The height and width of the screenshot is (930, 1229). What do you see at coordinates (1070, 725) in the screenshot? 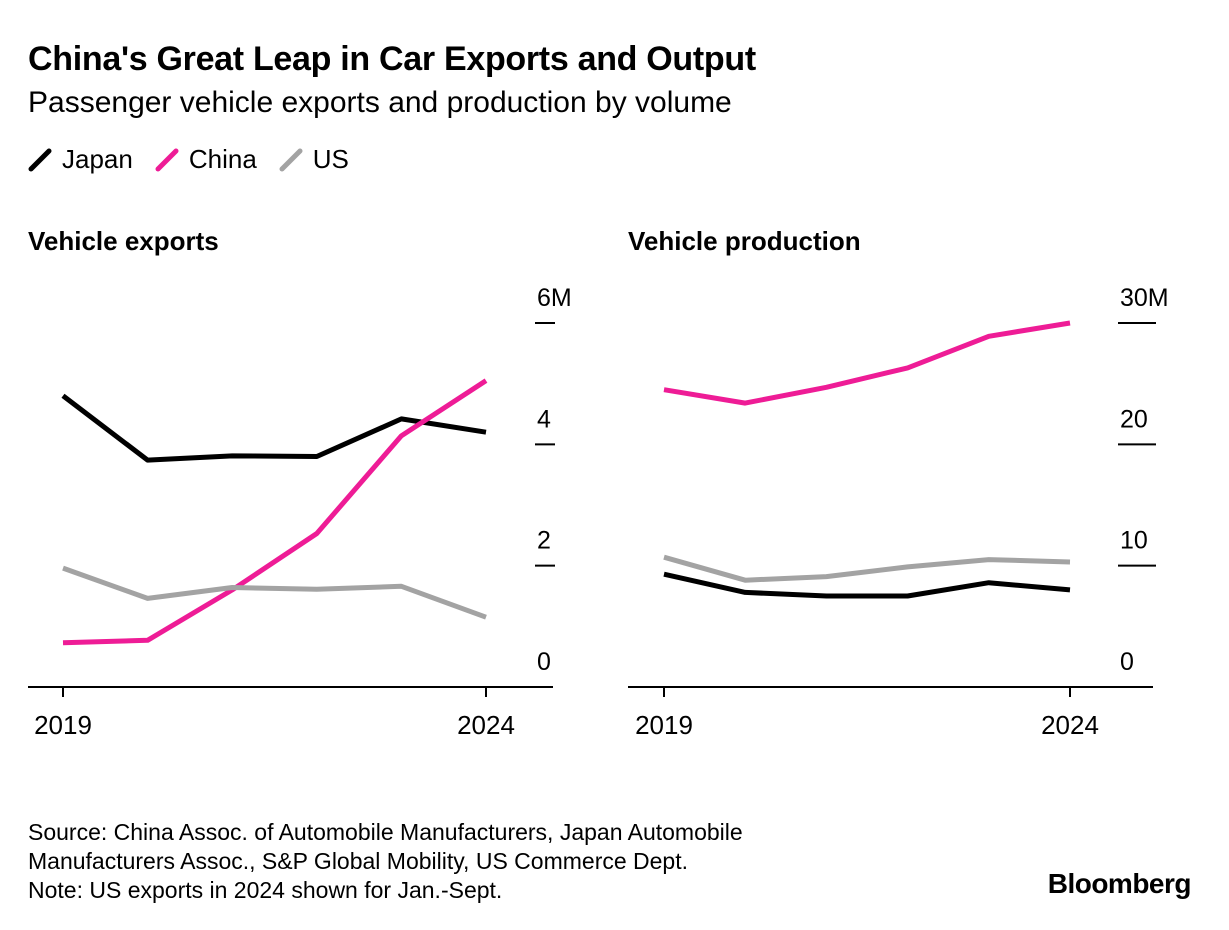
I see `production-x-tick-label: 2024` at bounding box center [1070, 725].